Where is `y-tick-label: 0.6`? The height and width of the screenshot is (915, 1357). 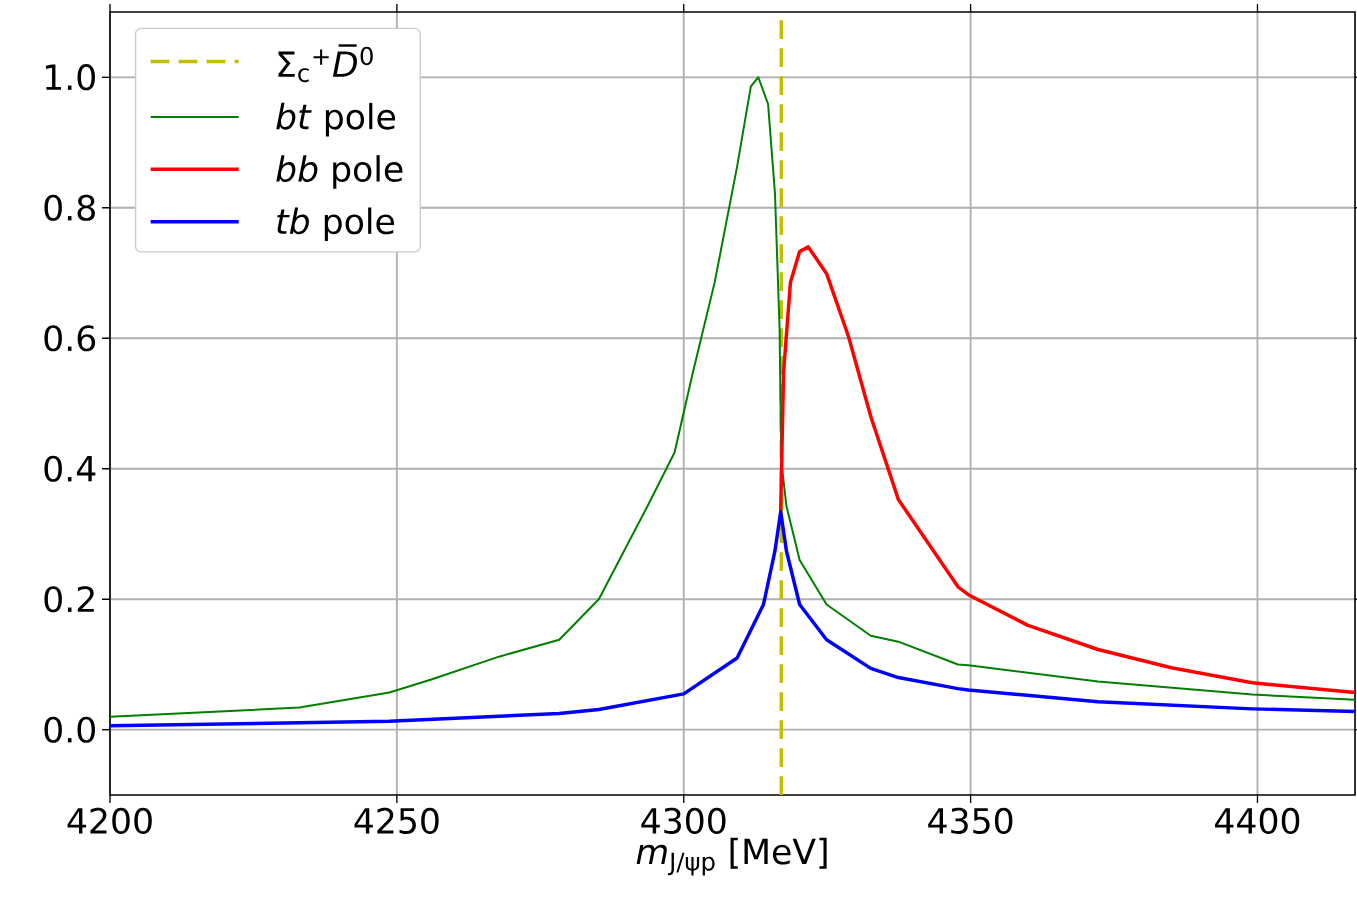
y-tick-label: 0.6 is located at coordinates (70, 338).